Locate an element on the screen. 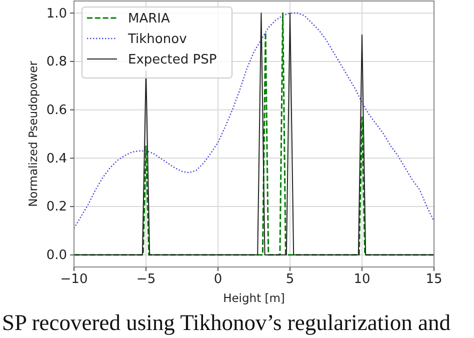 This screenshot has height=338, width=474. text: SP recovered using Tikhonov’s regularization and is located at coordinates (226, 322).